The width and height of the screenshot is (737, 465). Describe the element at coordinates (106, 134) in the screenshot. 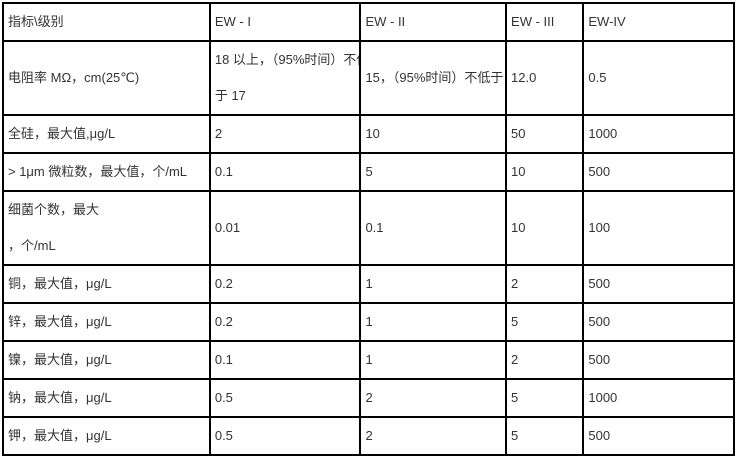

I see `row-label: 全硅，最大值,μg/L` at that location.